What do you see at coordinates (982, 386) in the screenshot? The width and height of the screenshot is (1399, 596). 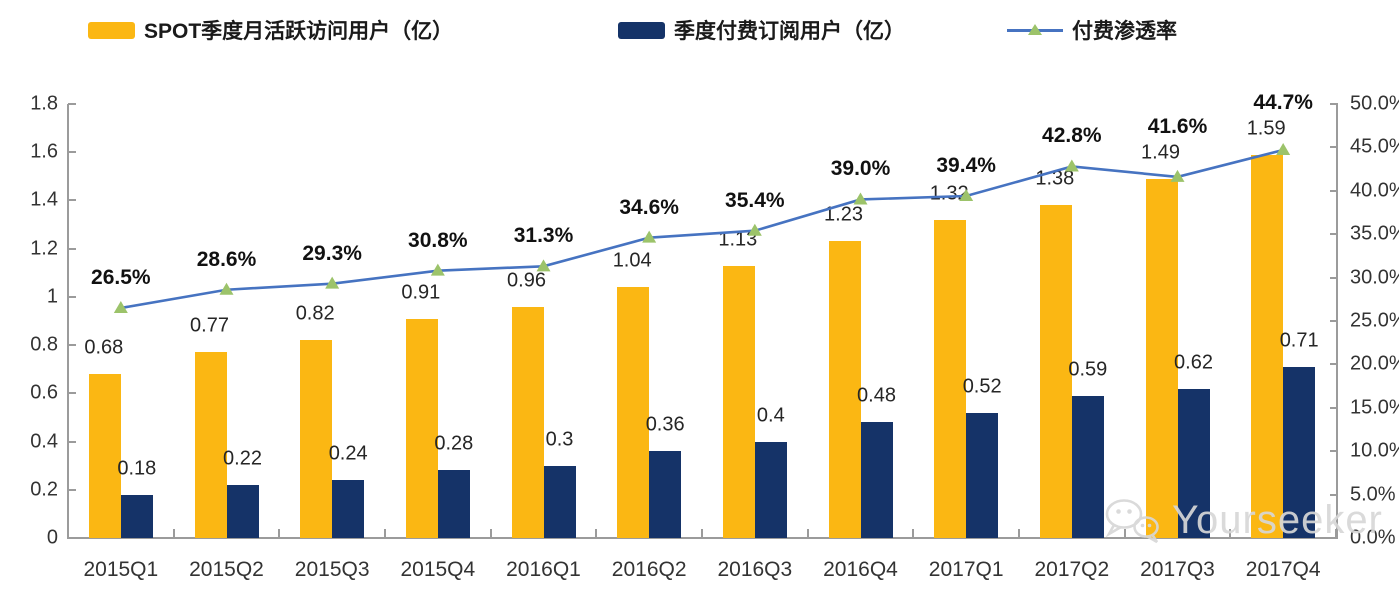 I see `subscribers-value-label: 0.52` at bounding box center [982, 386].